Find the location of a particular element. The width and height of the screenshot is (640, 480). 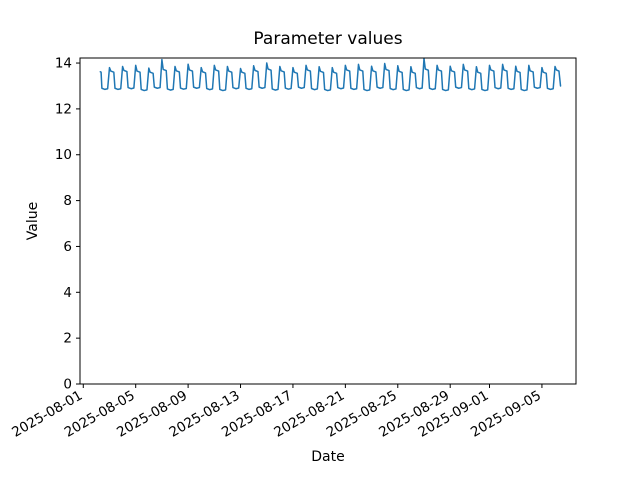

y-tick-label: 10 is located at coordinates (63, 155).